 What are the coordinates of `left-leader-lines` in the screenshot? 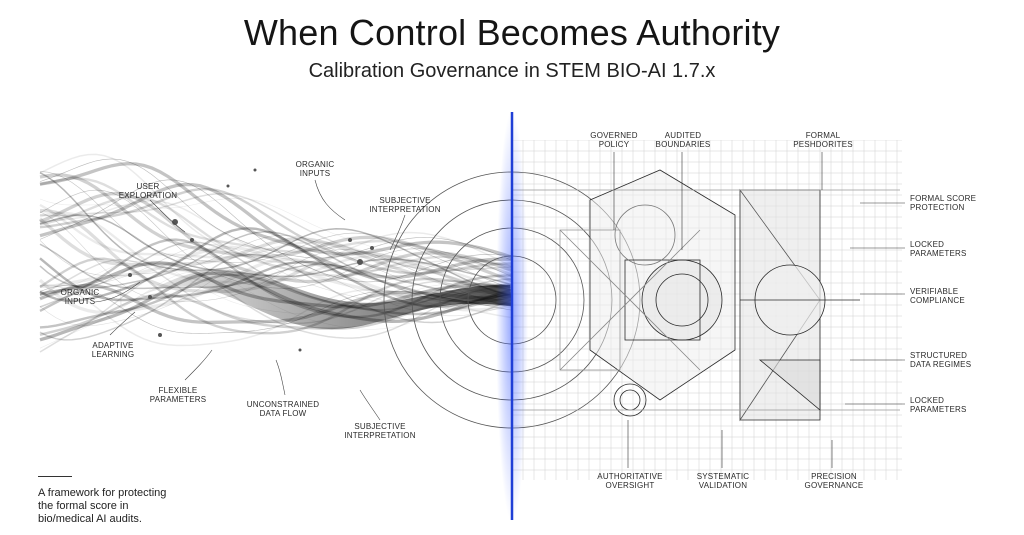 It's located at (250, 300).